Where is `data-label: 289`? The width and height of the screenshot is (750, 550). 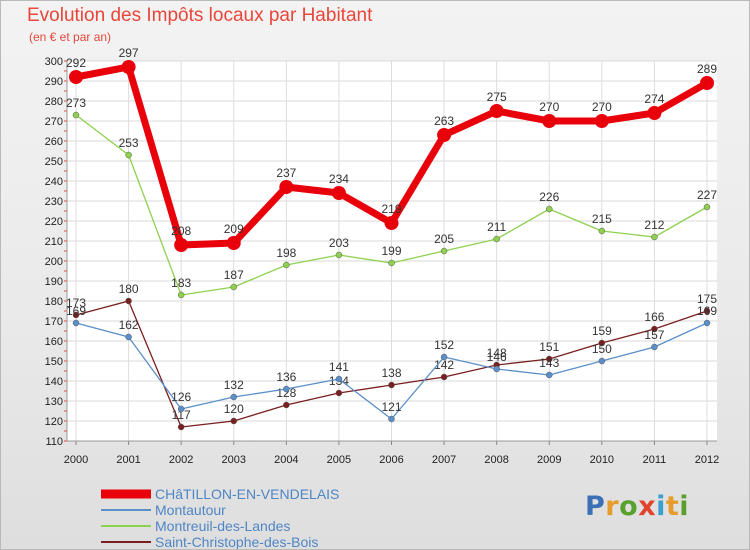 data-label: 289 is located at coordinates (707, 69).